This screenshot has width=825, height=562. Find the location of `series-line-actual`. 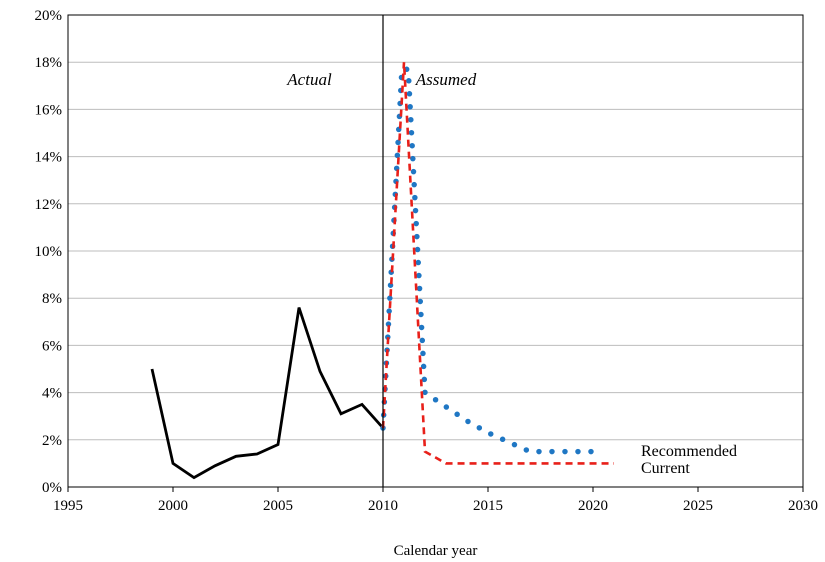

series-line-actual is located at coordinates (267, 393).